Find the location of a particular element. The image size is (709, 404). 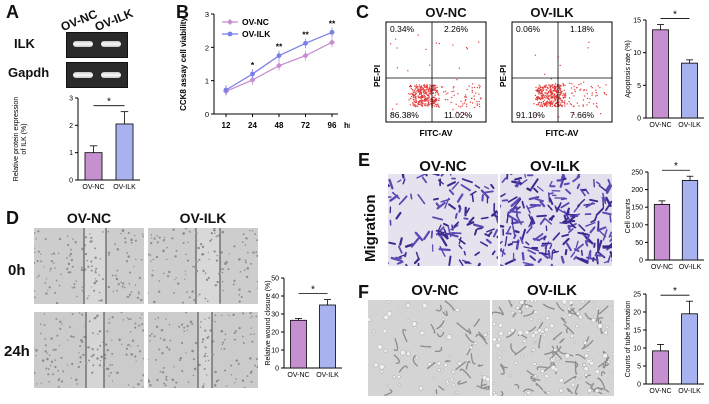

quadrant-ul-value: 0.06% is located at coordinates (528, 29).